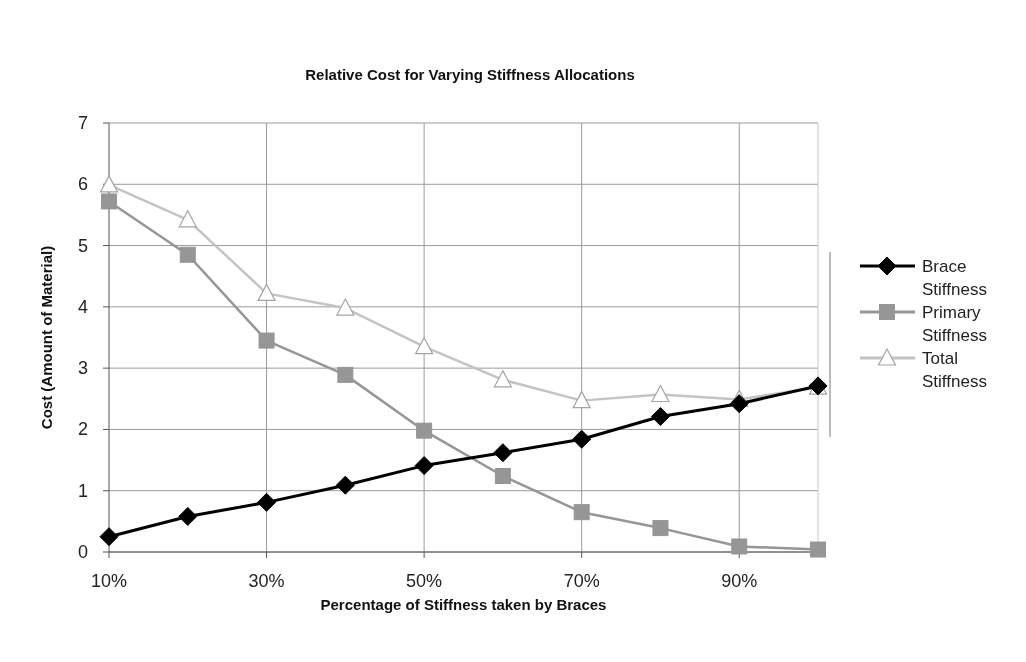 The height and width of the screenshot is (662, 1026). Describe the element at coordinates (463, 604) in the screenshot. I see `x-axis-title: Percentage of Stiffness taken by Braces` at that location.